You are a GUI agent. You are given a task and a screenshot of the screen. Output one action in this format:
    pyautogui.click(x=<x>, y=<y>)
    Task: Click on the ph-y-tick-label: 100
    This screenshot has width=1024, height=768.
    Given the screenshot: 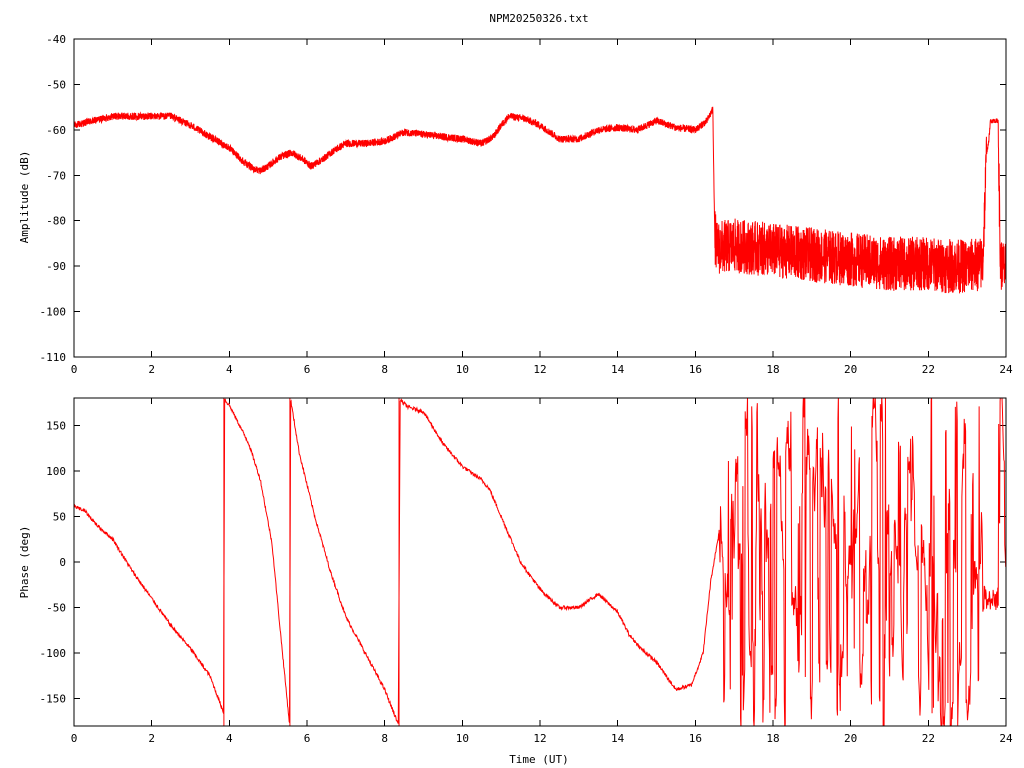 What is the action you would take?
    pyautogui.click(x=56, y=471)
    